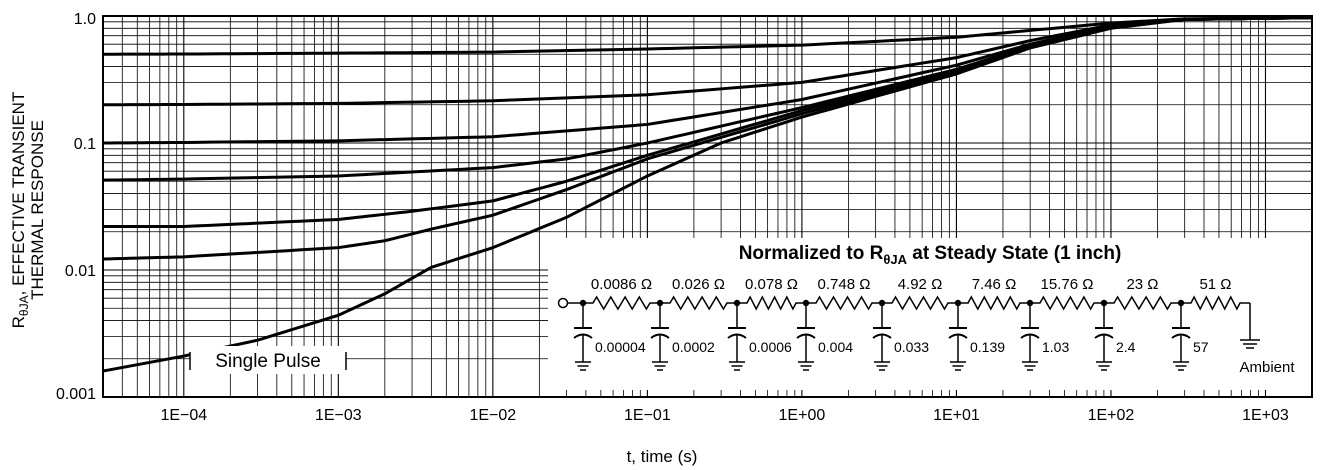  I want to click on y-tick-label: 0.01, so click(80, 271).